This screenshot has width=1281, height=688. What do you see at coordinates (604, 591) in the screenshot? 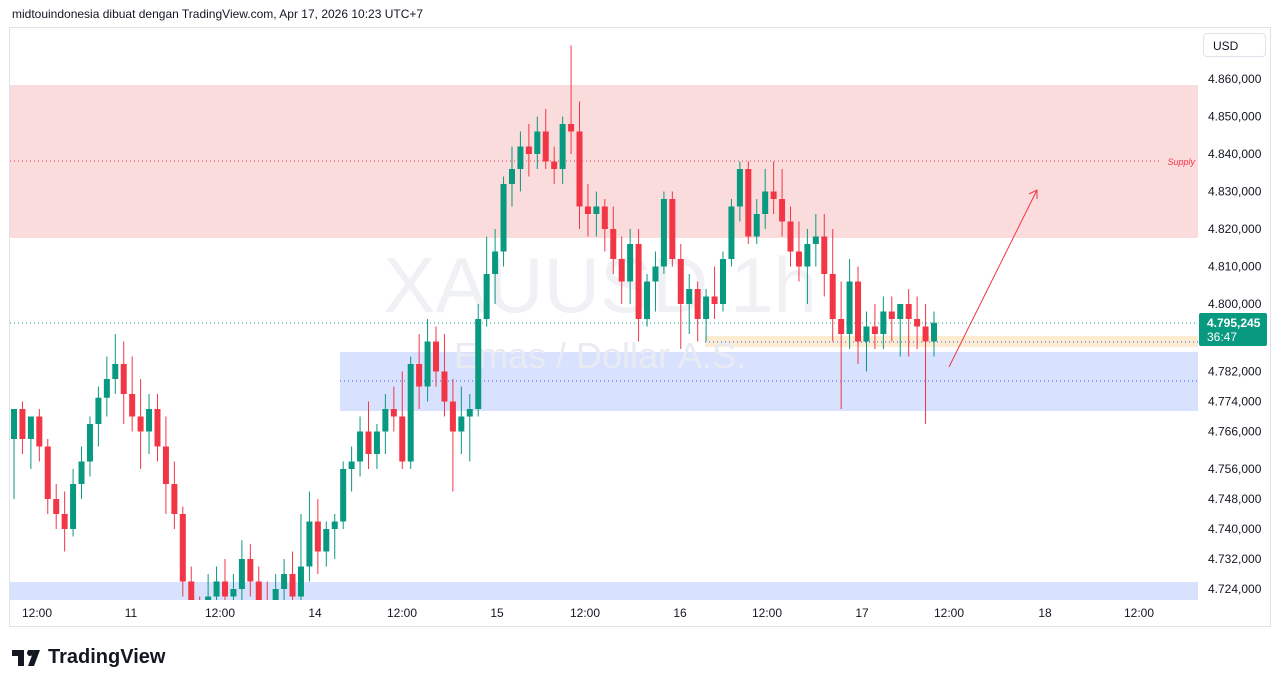
I see `demand-zone-low` at bounding box center [604, 591].